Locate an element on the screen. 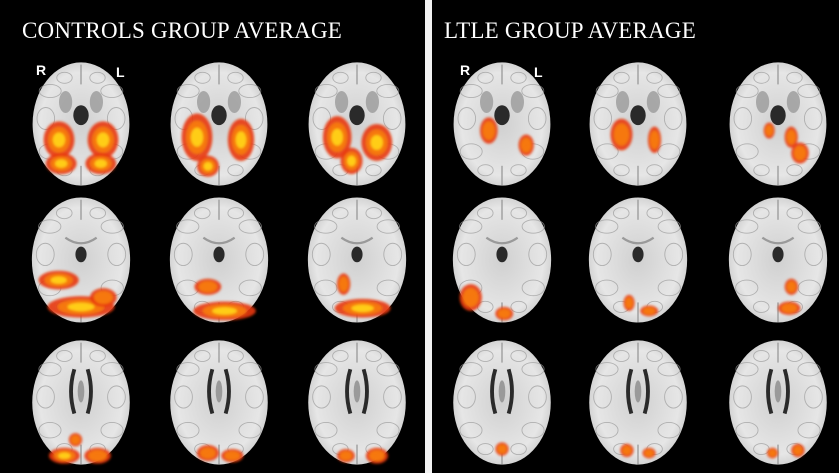 The height and width of the screenshot is (473, 839). ltle-right-label: R is located at coordinates (465, 70).